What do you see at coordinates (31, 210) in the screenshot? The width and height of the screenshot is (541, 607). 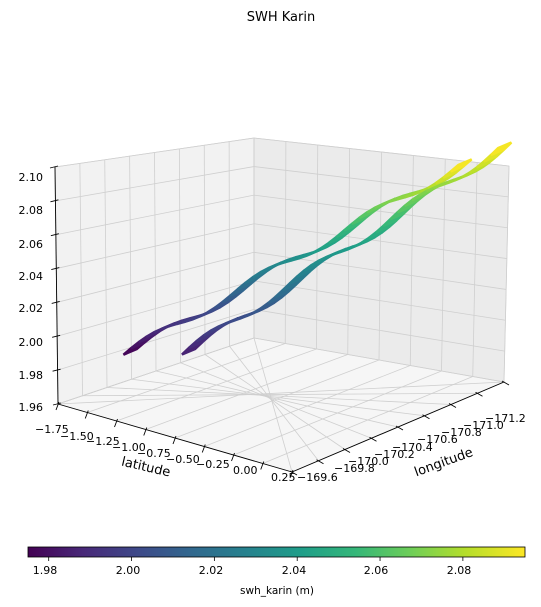 I see `z-tick-label: 2.08` at bounding box center [31, 210].